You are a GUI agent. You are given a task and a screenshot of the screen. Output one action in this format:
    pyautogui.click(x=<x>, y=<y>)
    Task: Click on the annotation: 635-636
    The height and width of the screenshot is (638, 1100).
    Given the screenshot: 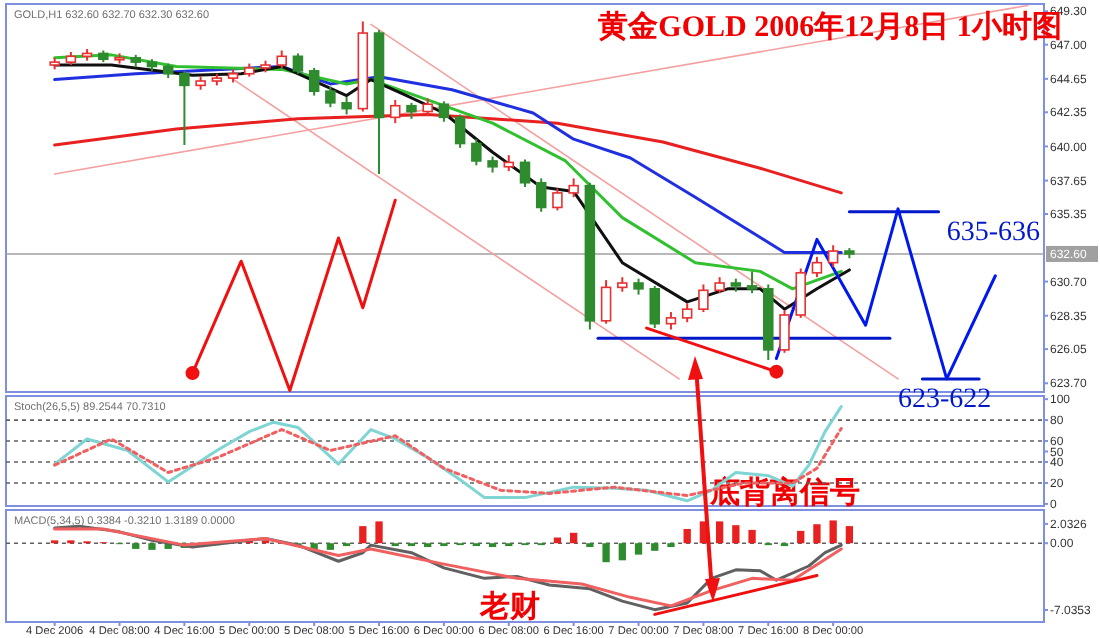 What is the action you would take?
    pyautogui.click(x=993, y=232)
    